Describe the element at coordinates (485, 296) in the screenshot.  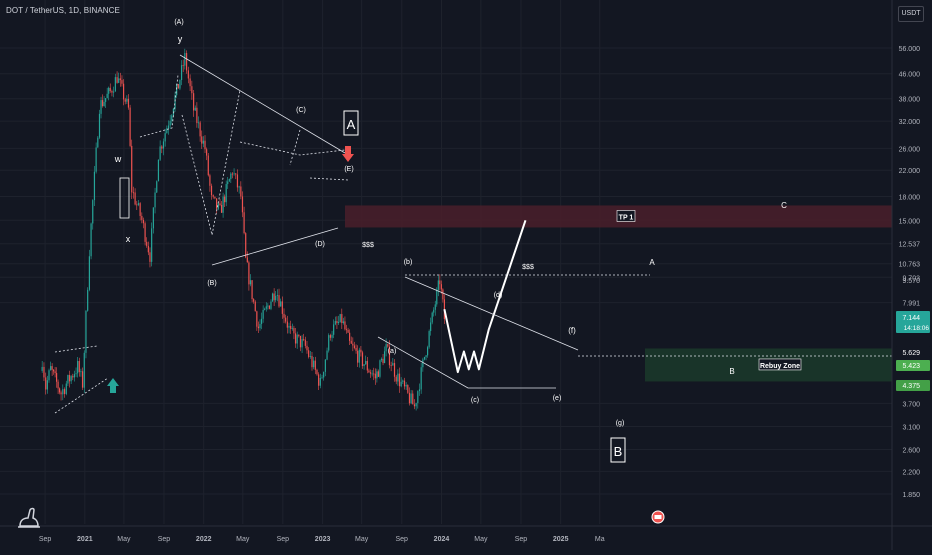
I see `projection-path` at that location.